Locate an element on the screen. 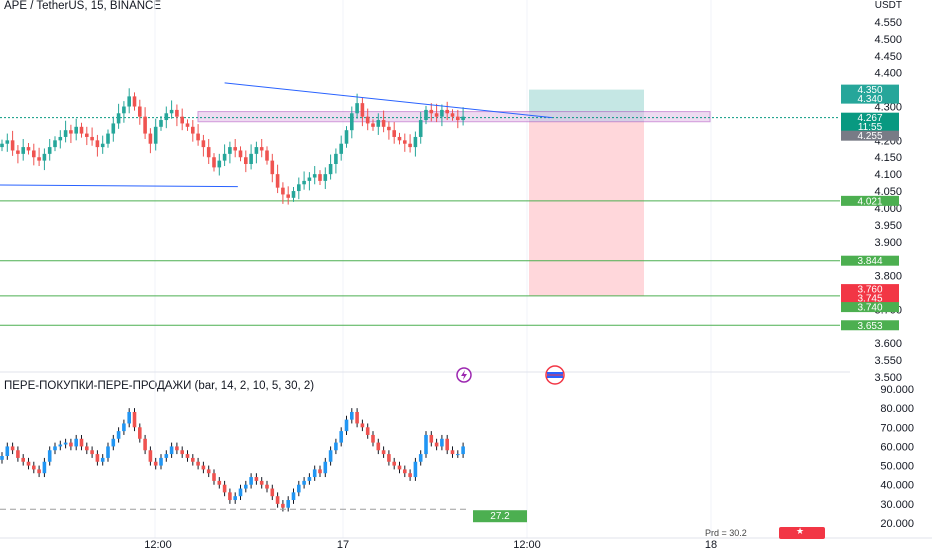 The width and height of the screenshot is (932, 550). candles is located at coordinates (232, 146).